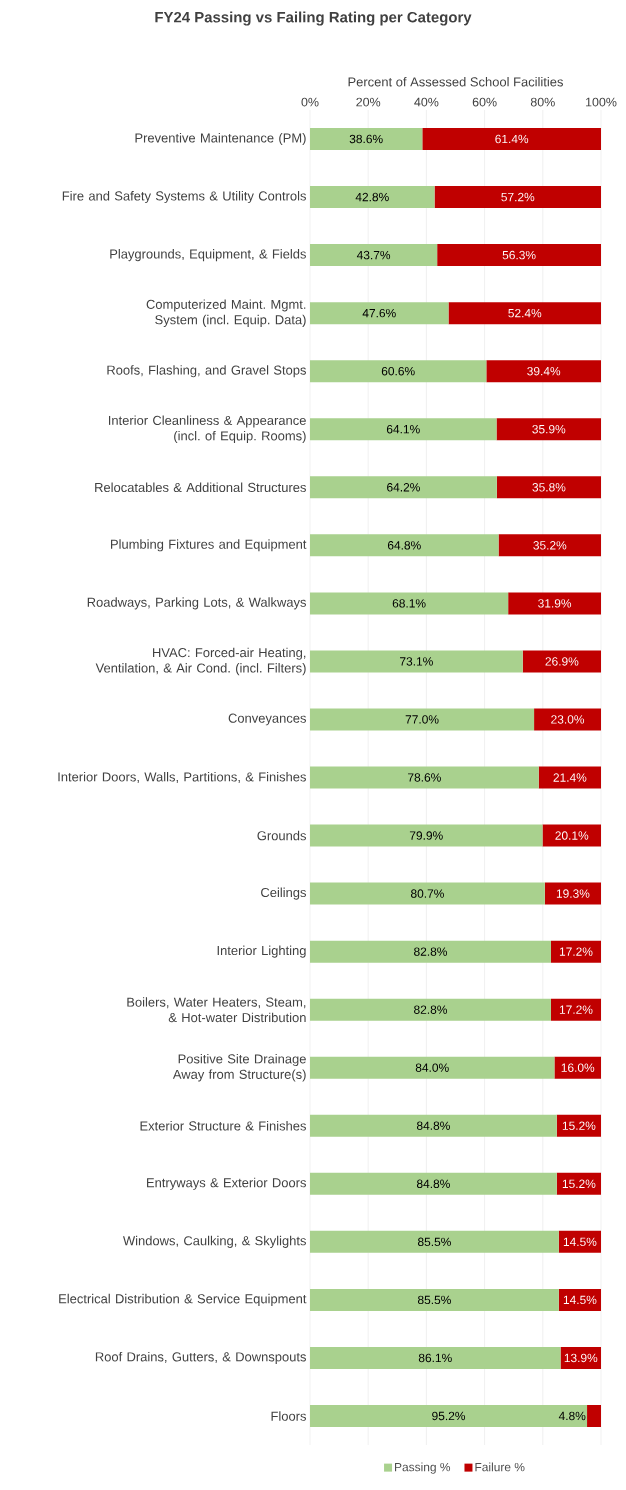 Image resolution: width=626 pixels, height=1490 pixels. Describe the element at coordinates (206, 371) in the screenshot. I see `y-tick-label: Roofs, Flashing, and Gravel Stops` at that location.